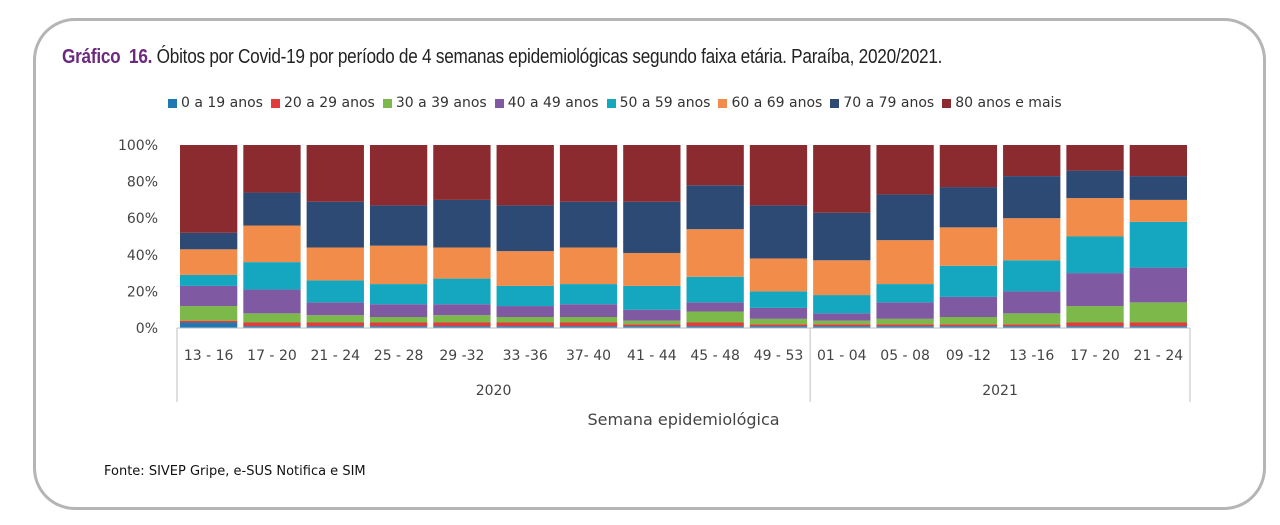 The image size is (1280, 525). Describe the element at coordinates (322, 103) in the screenshot. I see `legend-item: 20 a 29 anos` at that location.